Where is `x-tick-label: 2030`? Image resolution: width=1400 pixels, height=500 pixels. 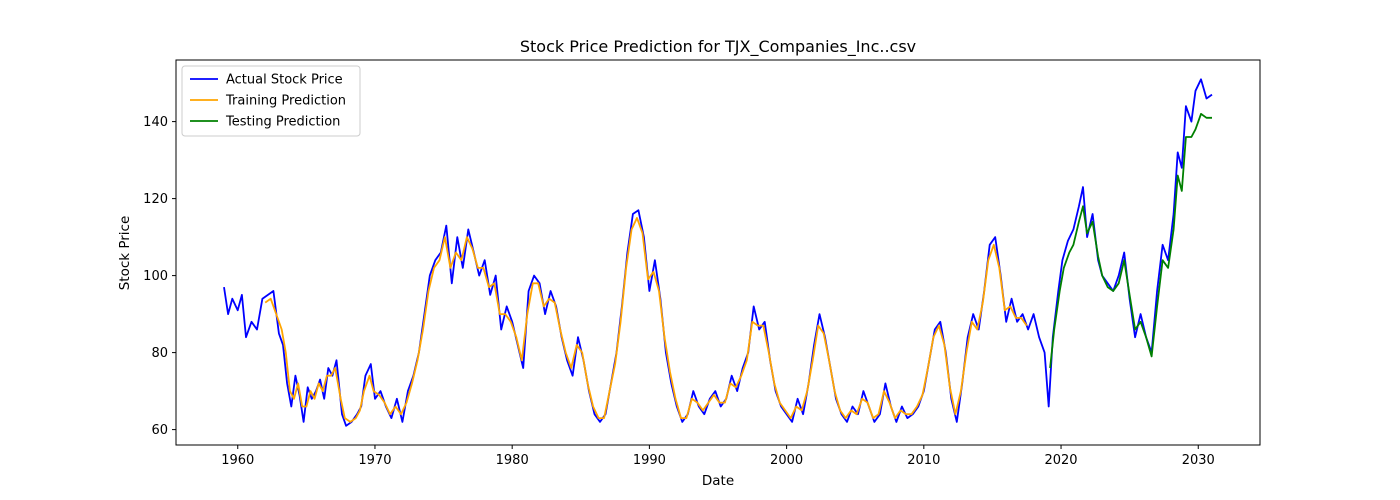
x-tick-label: 2030 is located at coordinates (1198, 460).